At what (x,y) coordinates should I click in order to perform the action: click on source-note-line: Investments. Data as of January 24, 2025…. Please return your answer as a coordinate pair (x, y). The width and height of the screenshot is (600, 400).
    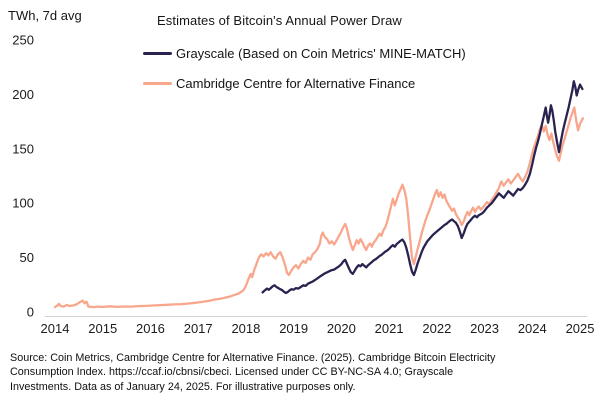
    Looking at the image, I should click on (183, 386).